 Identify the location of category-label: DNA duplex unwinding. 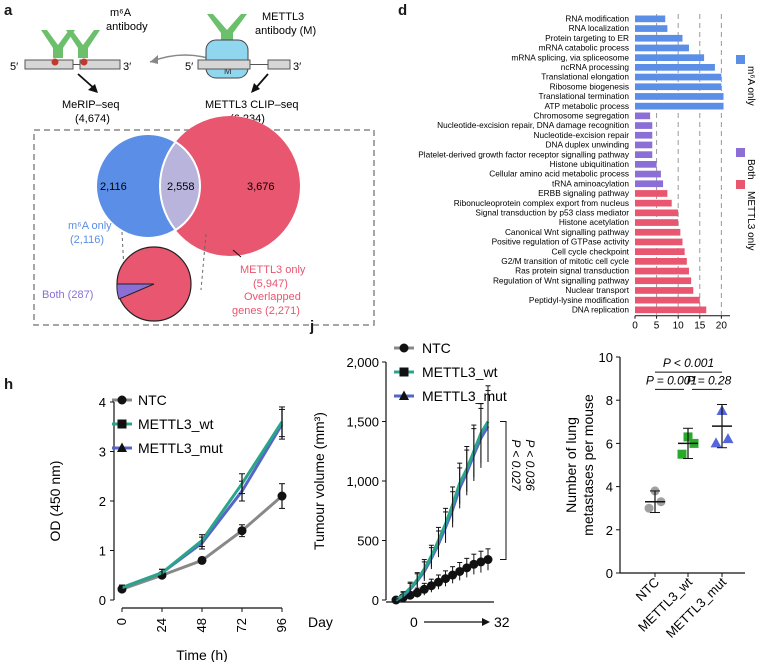
(588, 145).